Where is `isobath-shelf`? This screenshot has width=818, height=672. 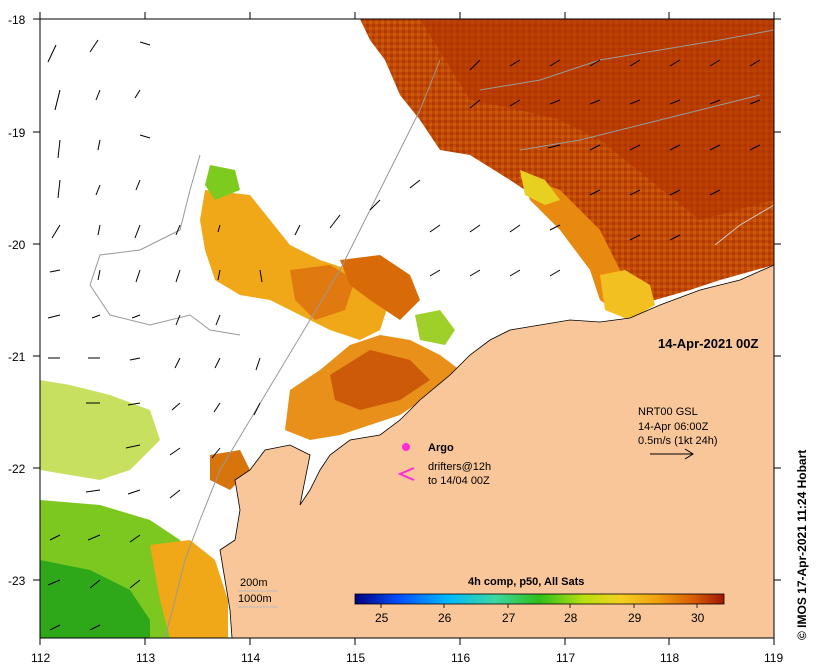
isobath-shelf is located at coordinates (627, 60).